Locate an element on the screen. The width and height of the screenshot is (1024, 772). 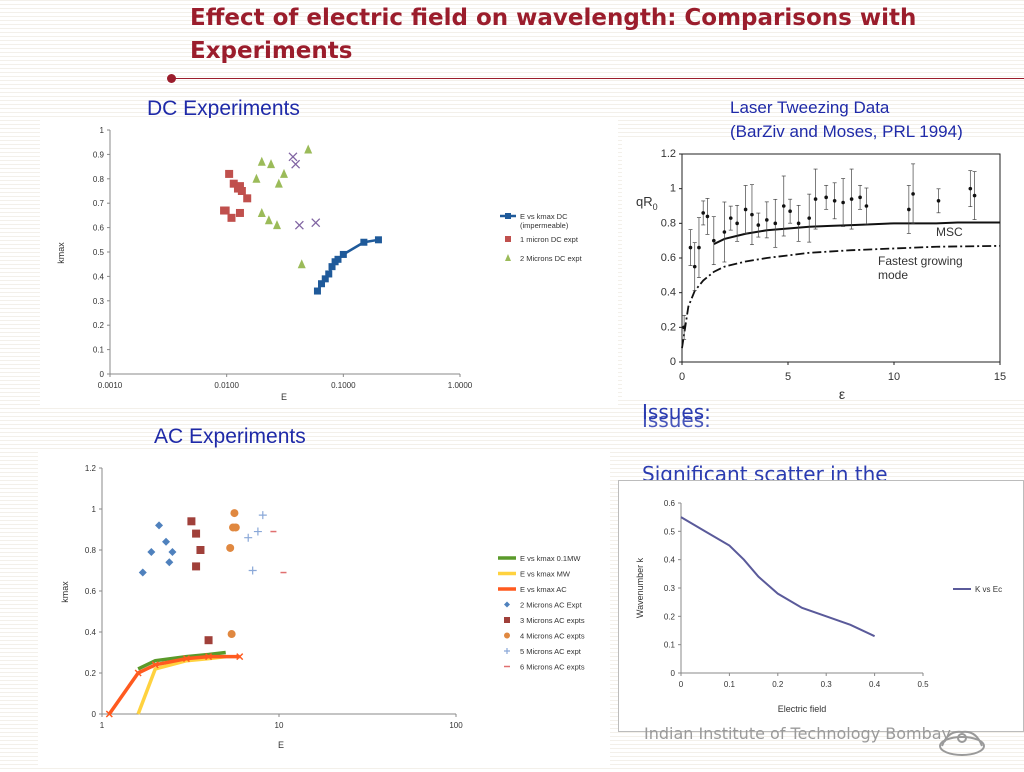
footer-institute: Indian Institute of Technology Bombay is located at coordinates (798, 733).